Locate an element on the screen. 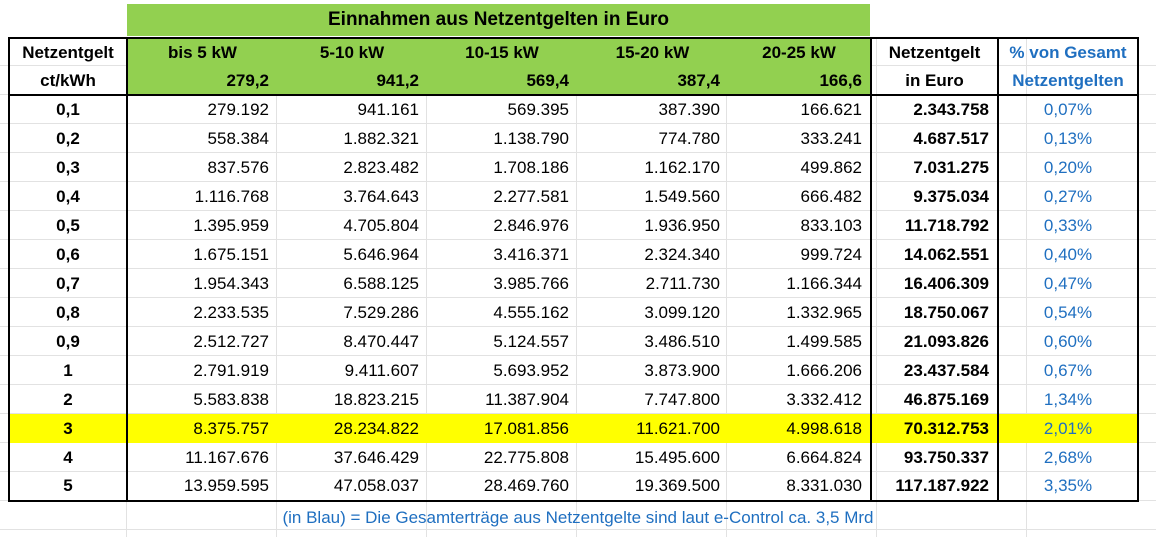  header-group-value: 279,2 is located at coordinates (201, 81).